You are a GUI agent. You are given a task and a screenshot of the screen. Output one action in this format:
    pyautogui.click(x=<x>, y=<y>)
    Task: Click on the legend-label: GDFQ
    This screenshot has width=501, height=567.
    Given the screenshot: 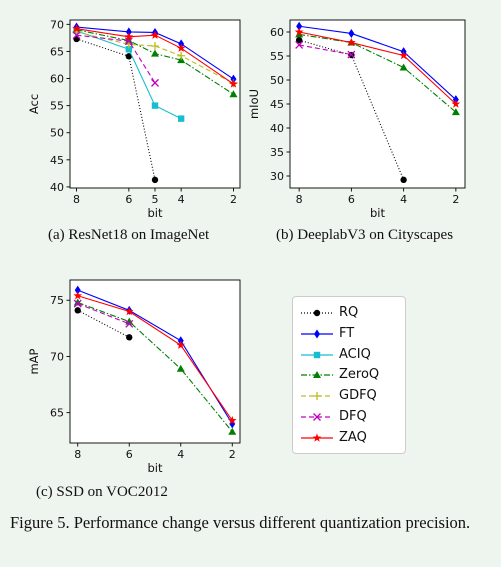 What is the action you would take?
    pyautogui.click(x=358, y=396)
    